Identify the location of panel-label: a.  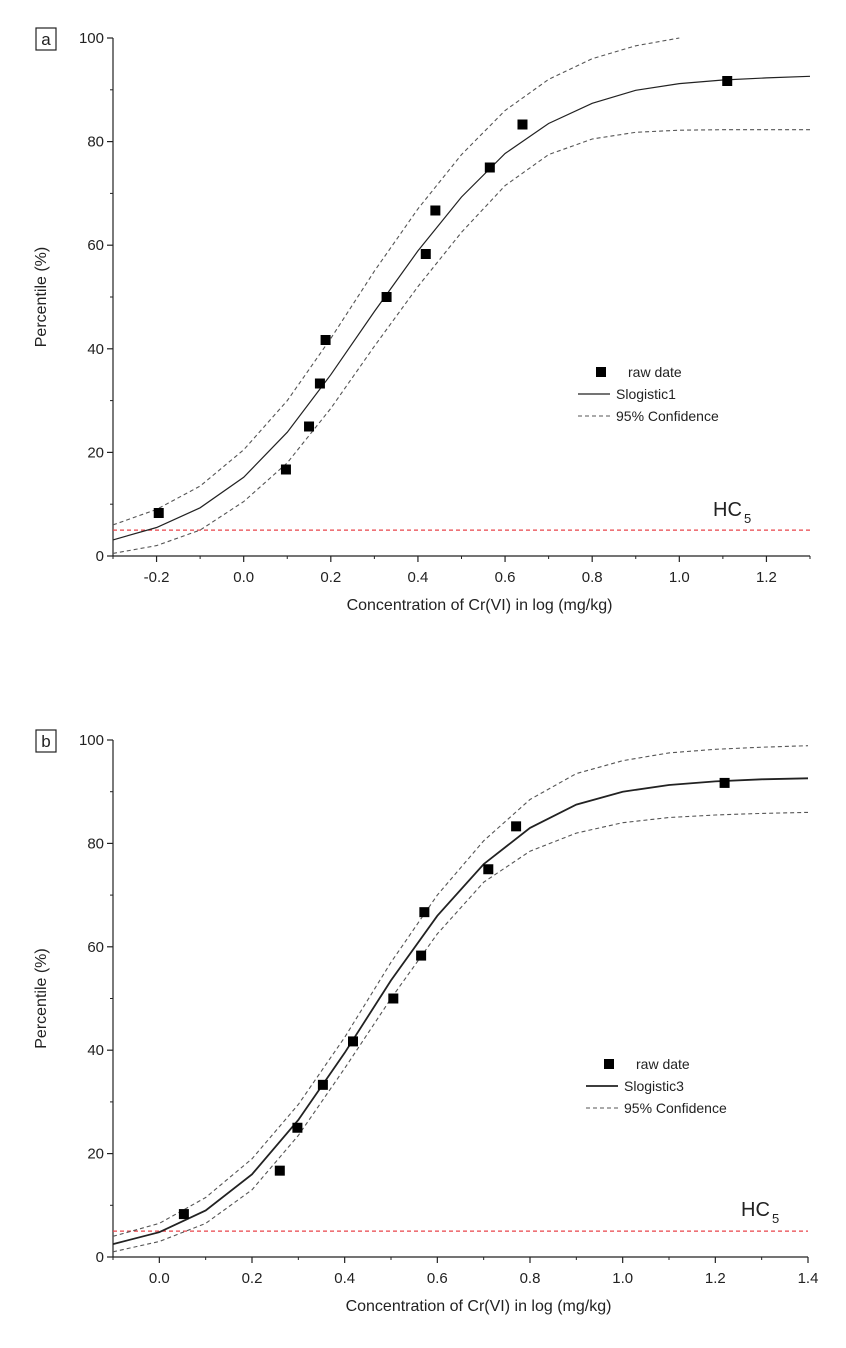
(46, 39).